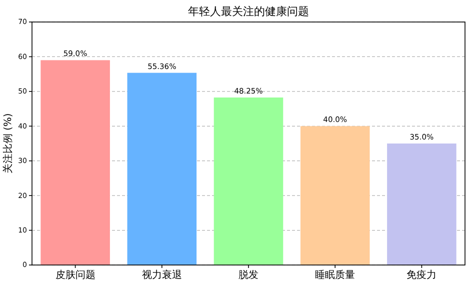 This screenshot has height=284, width=474. I want to click on chart-title: 年轻人最关注的健康问题, so click(248, 11).